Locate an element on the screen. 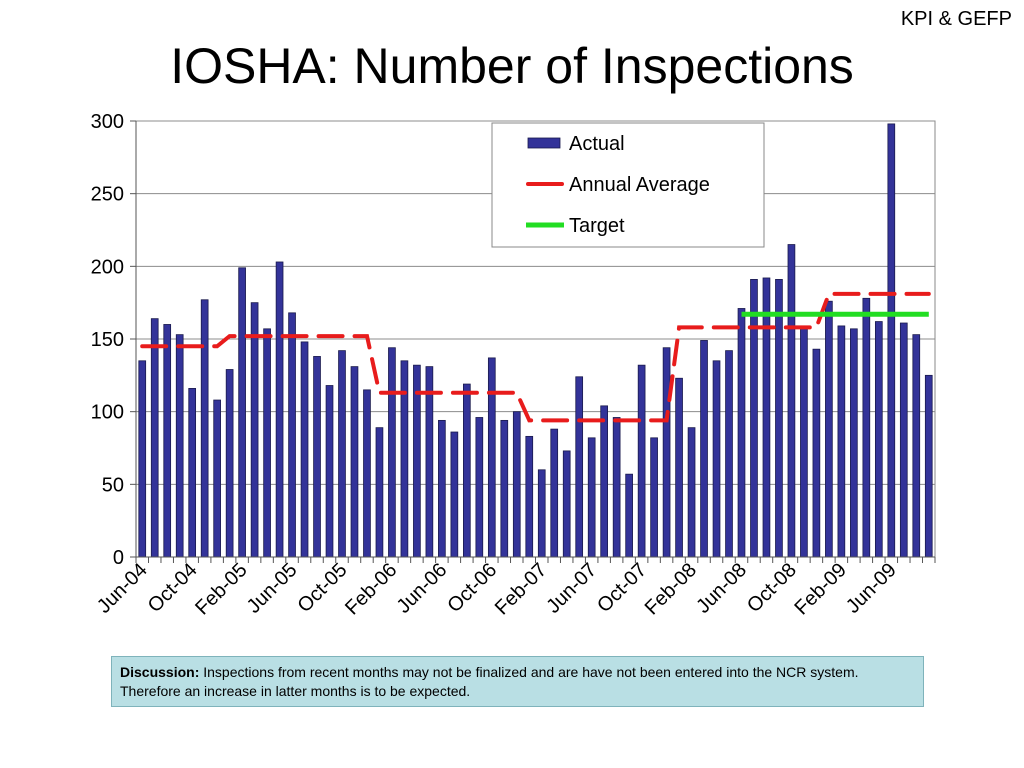 The image size is (1024, 768). x-tick-label: Feb-07 is located at coordinates (521, 589).